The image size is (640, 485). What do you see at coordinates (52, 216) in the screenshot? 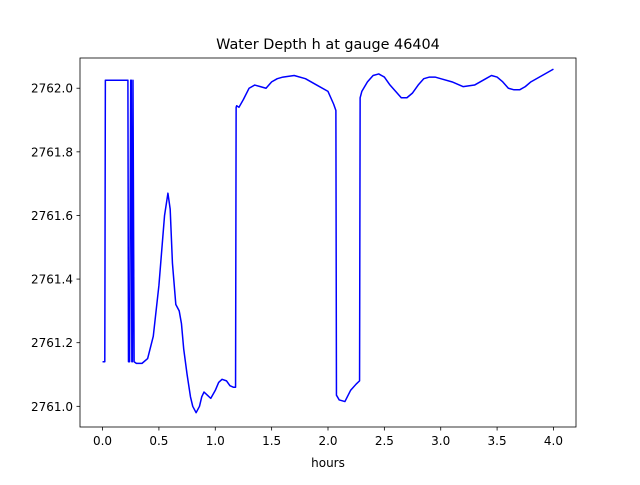
I see `y-tick-label: 2761.6` at bounding box center [52, 216].